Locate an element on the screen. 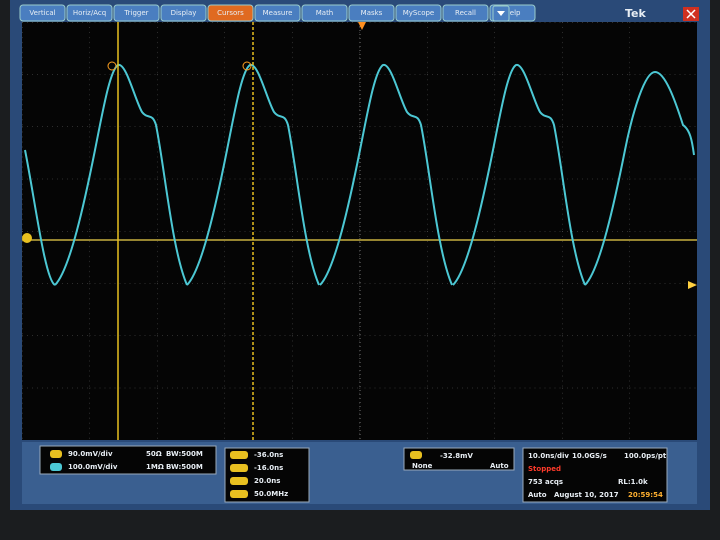 This screenshot has width=720, height=540. ch-marker is located at coordinates (27, 238).